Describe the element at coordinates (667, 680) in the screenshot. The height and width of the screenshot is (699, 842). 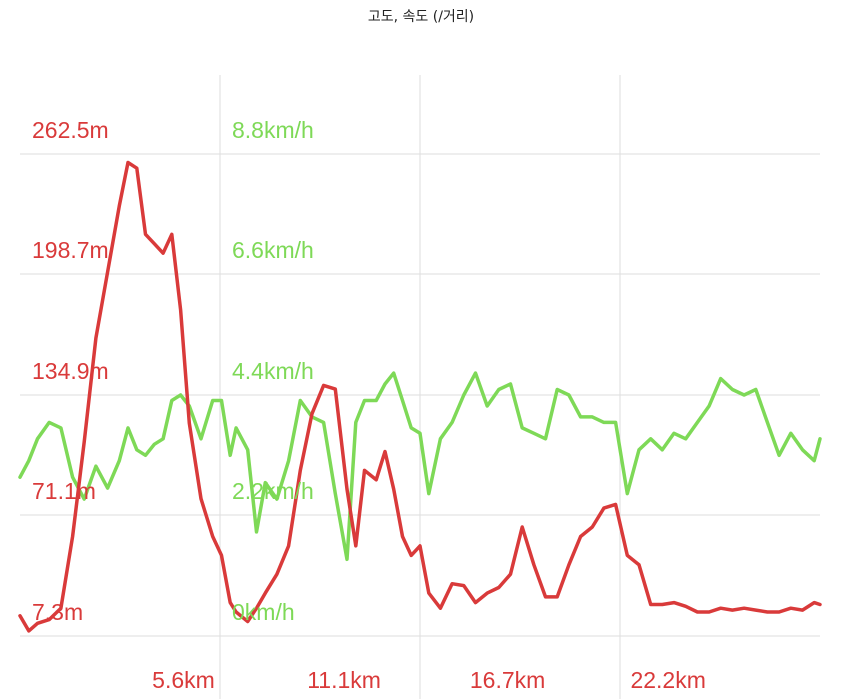
I see `x-tick-label: 22.2km` at that location.